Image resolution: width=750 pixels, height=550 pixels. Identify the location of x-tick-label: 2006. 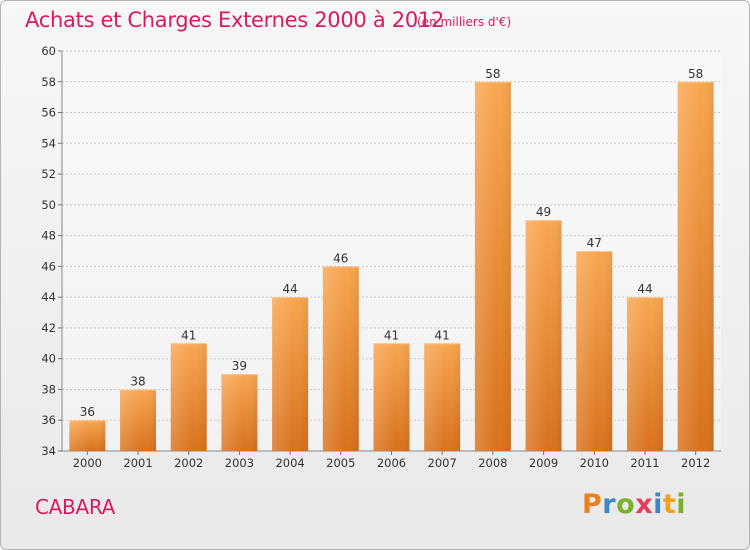
(391, 463).